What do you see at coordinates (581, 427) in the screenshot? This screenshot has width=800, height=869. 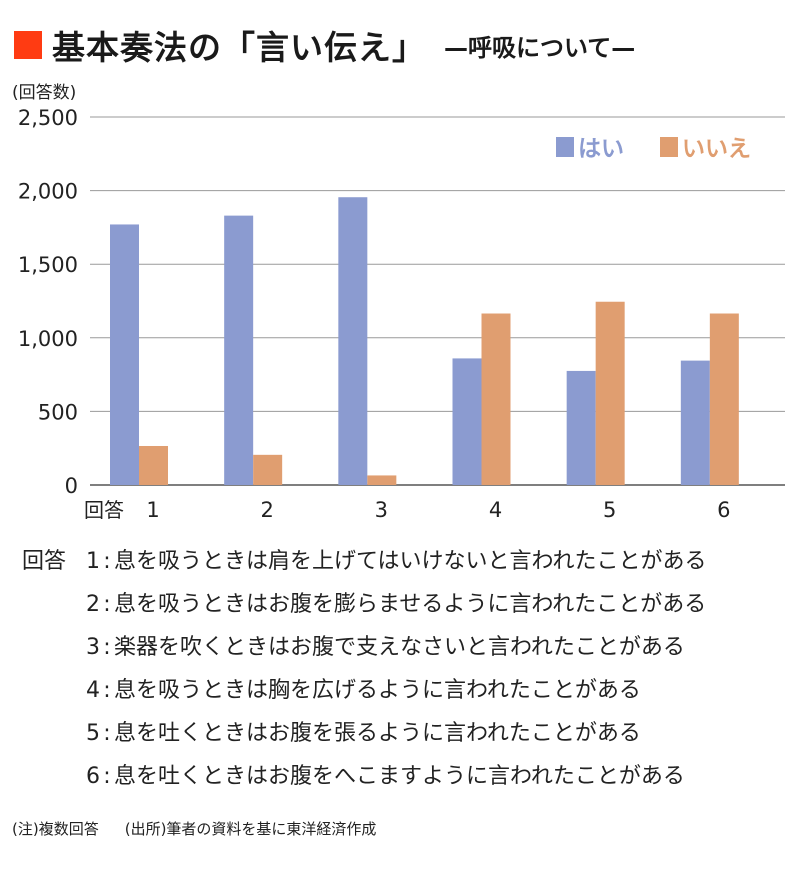 I see `bar-はい-5` at bounding box center [581, 427].